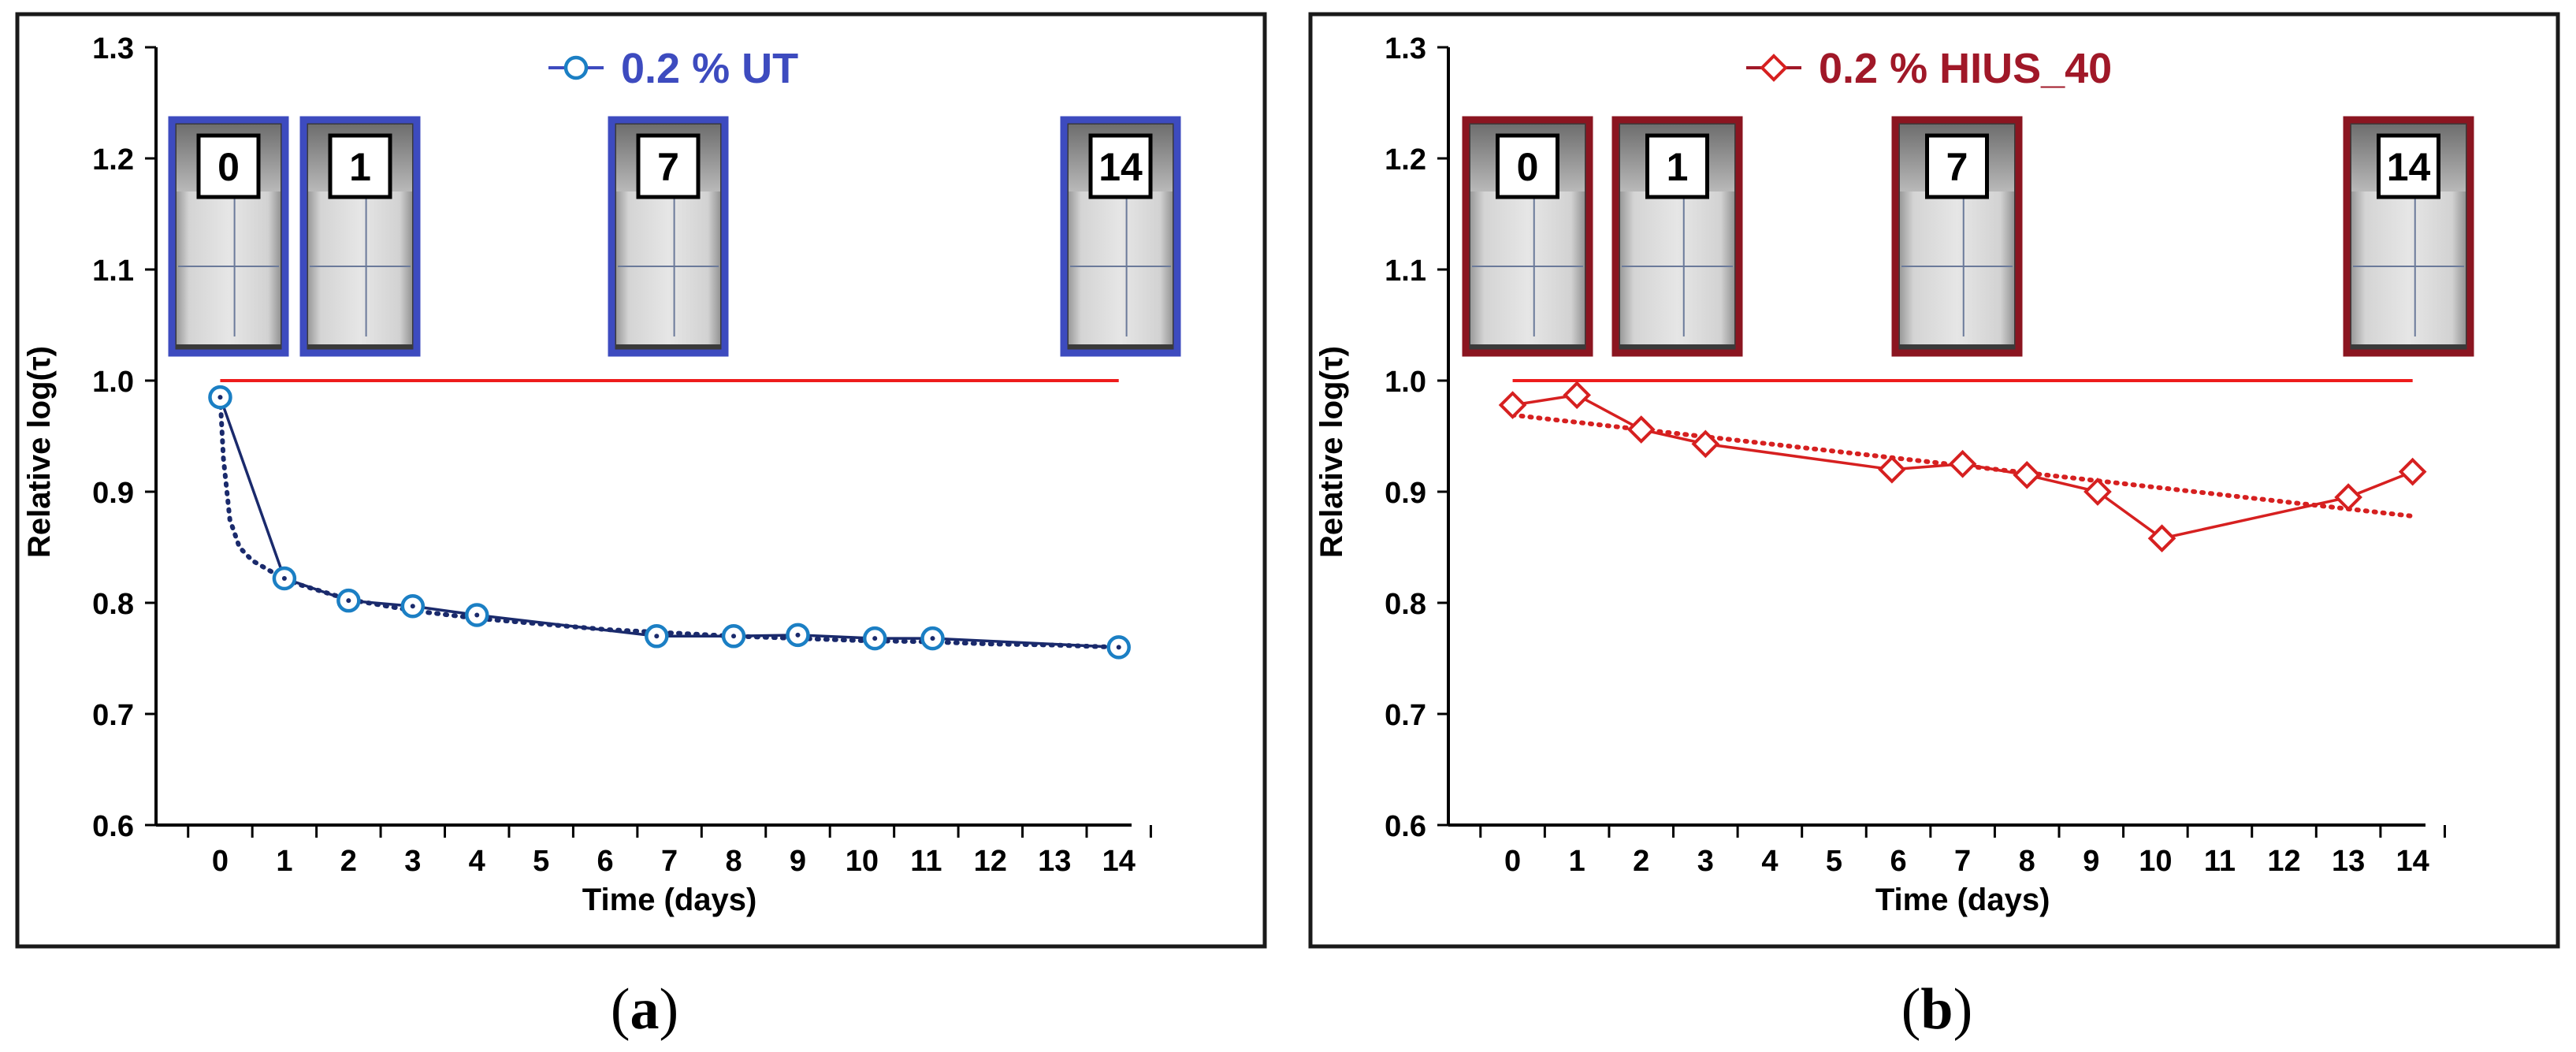  I want to click on vial-photos: 0 1 7 14, so click(1968, 236).